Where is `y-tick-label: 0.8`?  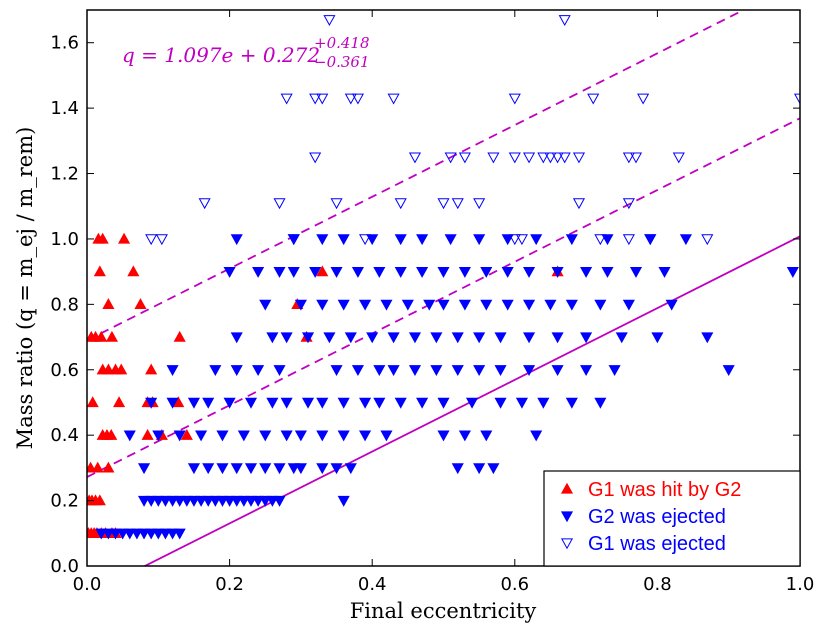 y-tick-label: 0.8 is located at coordinates (64, 304).